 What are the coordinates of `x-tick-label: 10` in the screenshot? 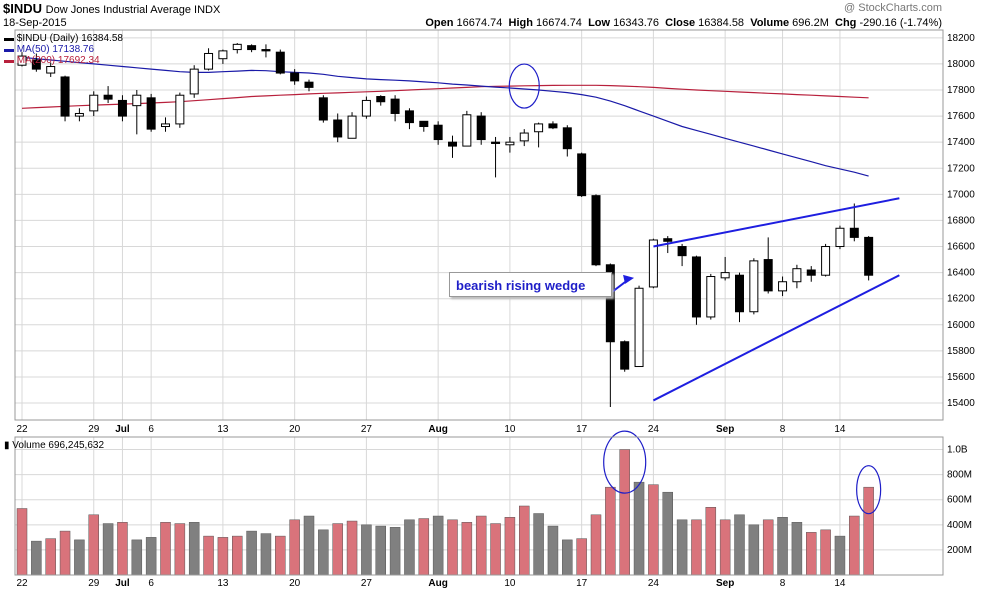 It's located at (510, 429).